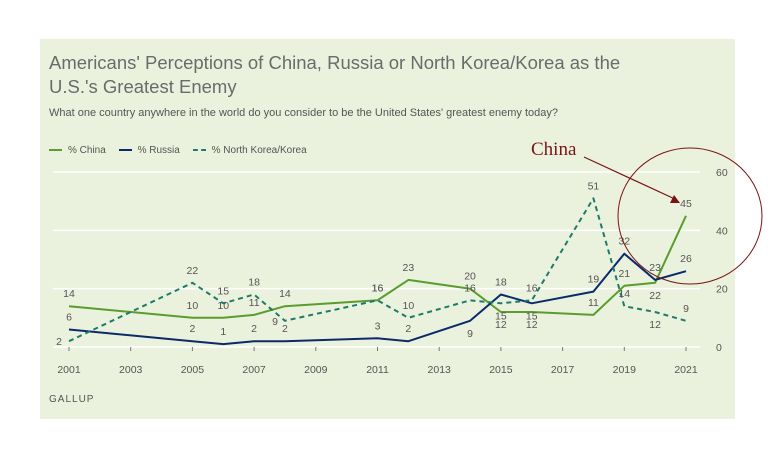  What do you see at coordinates (378, 326) in the screenshot?
I see `data-label-russia: 3` at bounding box center [378, 326].